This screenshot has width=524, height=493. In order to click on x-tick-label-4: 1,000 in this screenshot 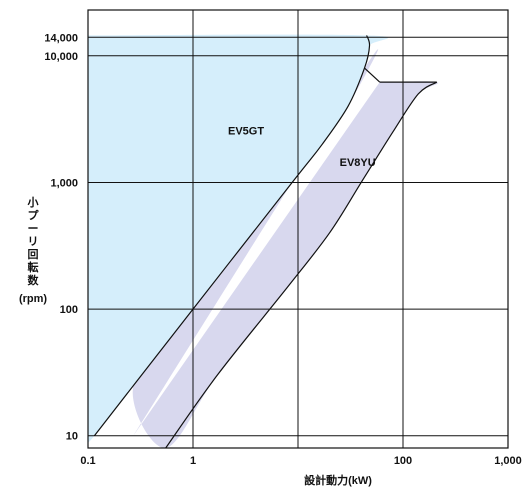, I will do `click(508, 461)`.